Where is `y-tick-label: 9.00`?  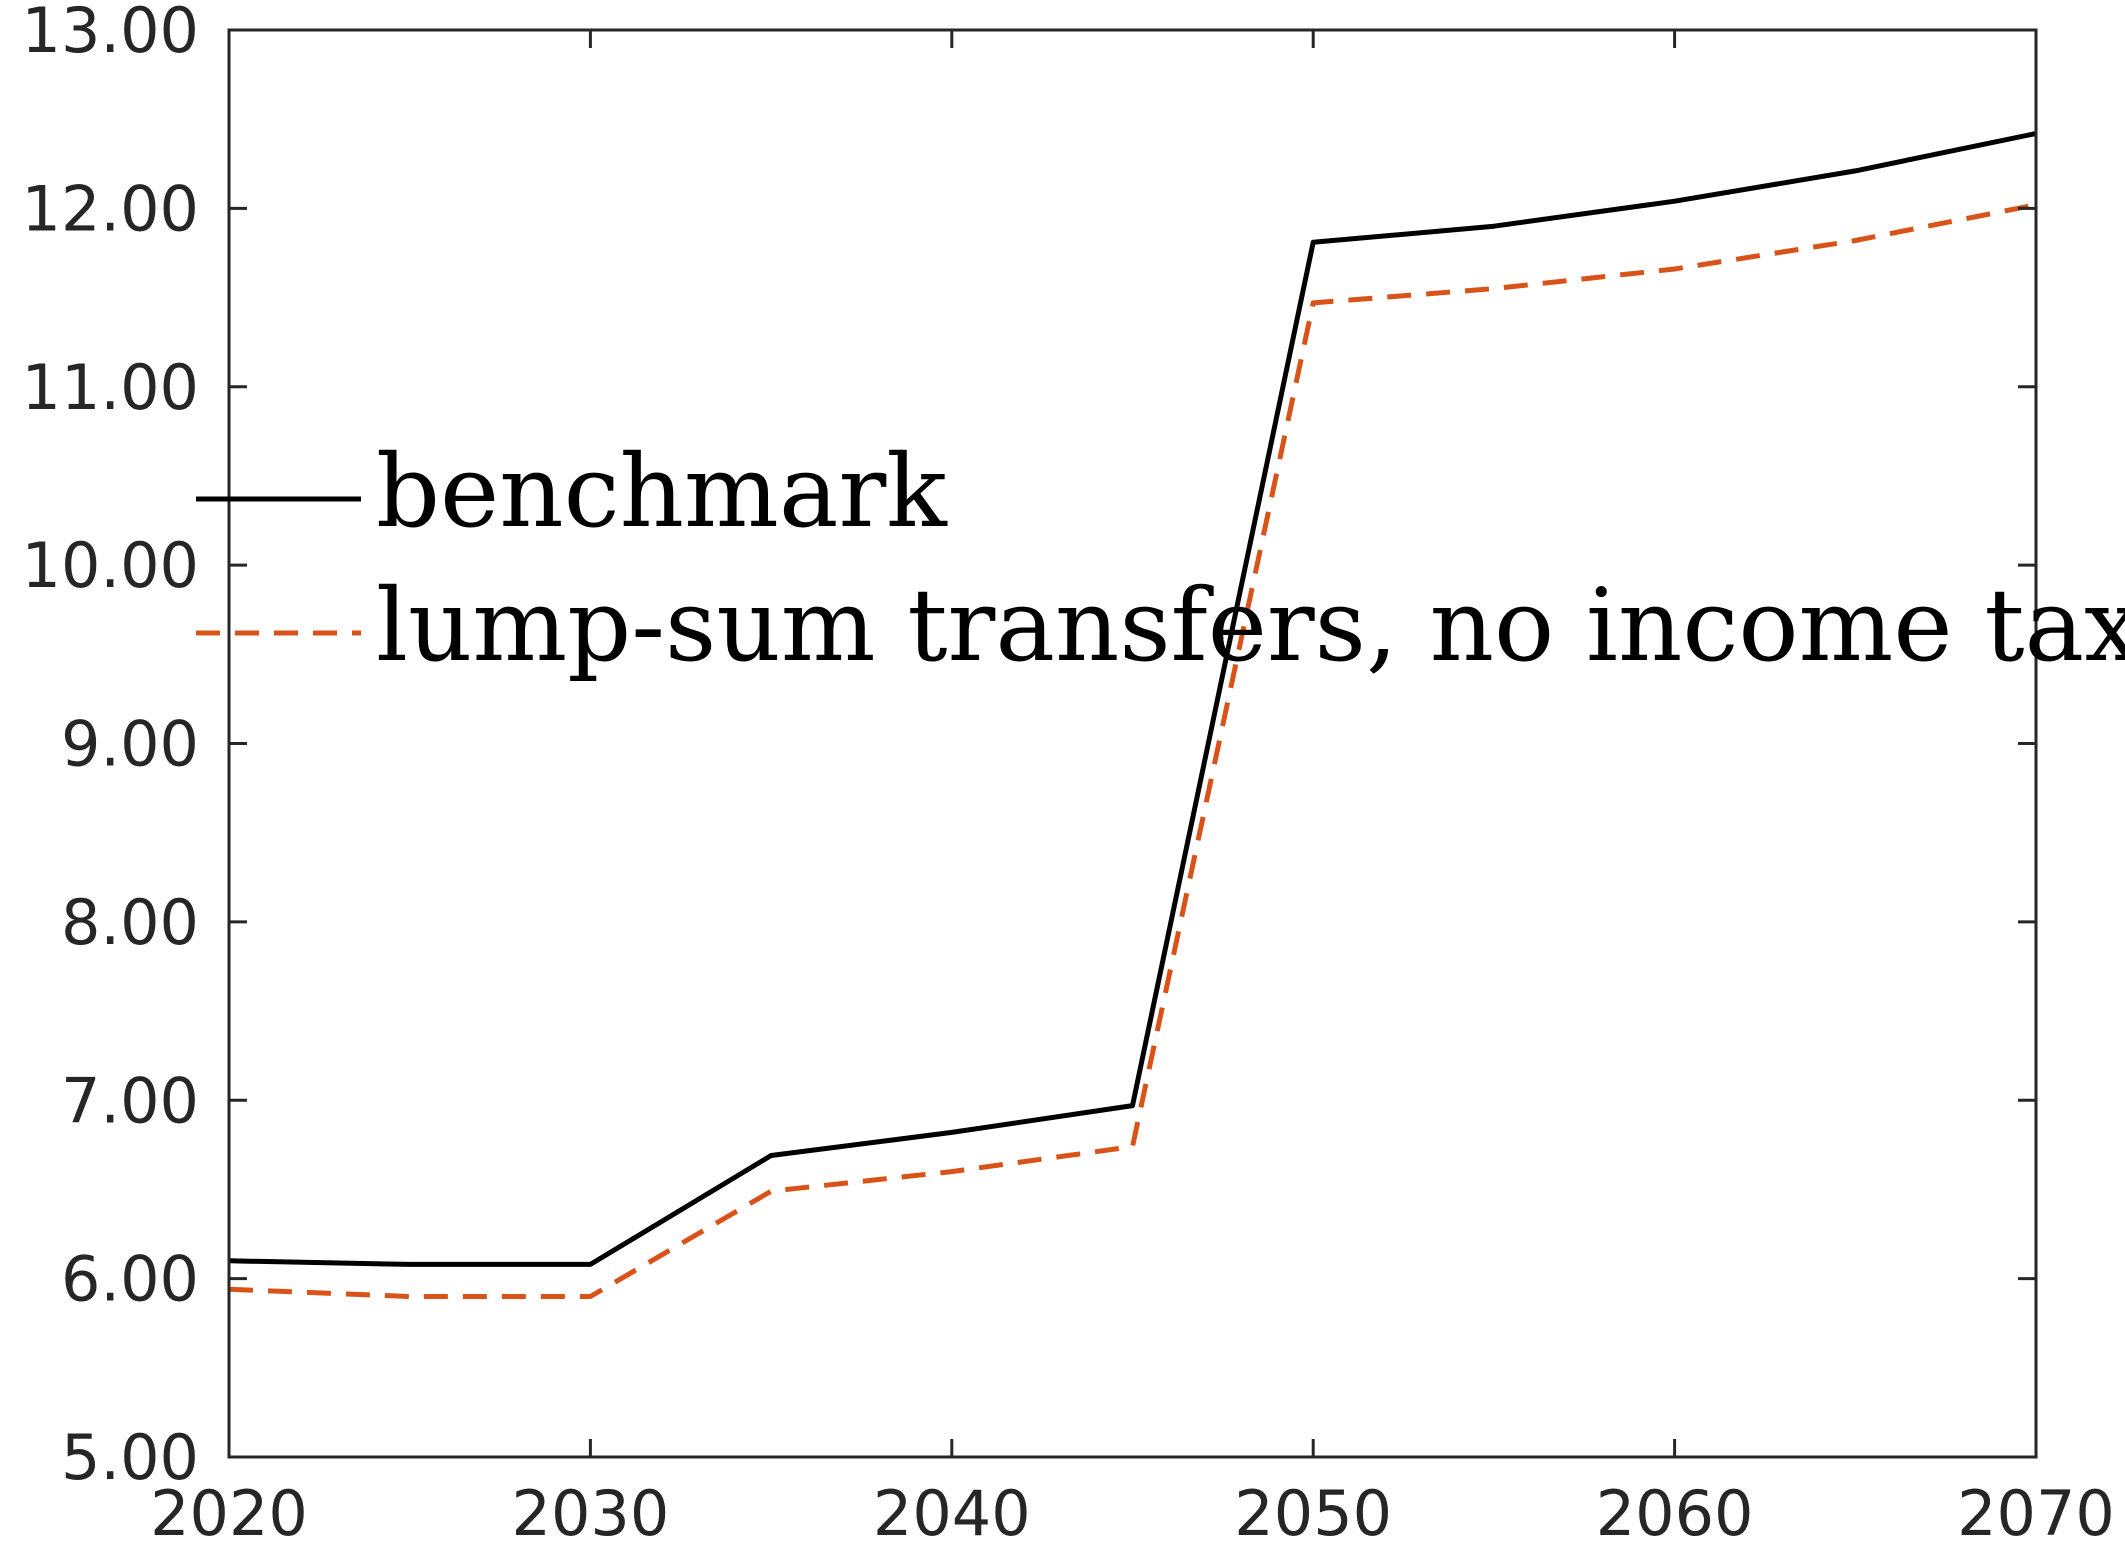
y-tick-label: 9.00 is located at coordinates (130, 744).